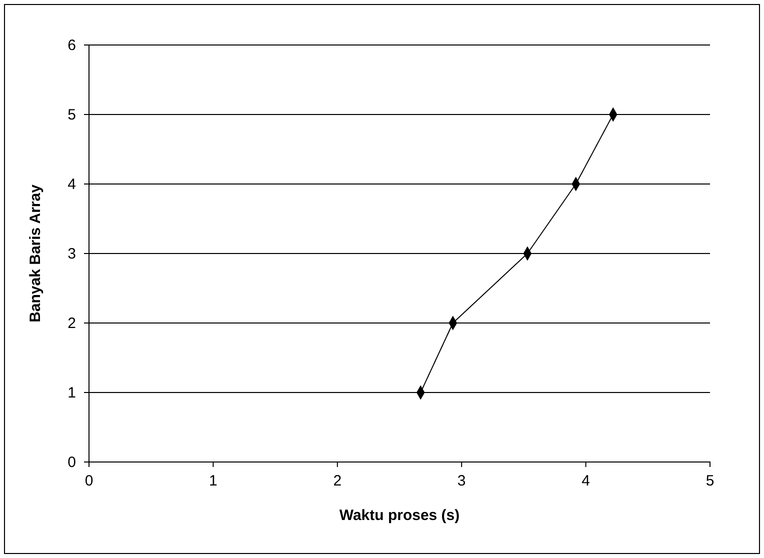 This screenshot has width=764, height=558. I want to click on y-tick-label: 1, so click(72, 393).